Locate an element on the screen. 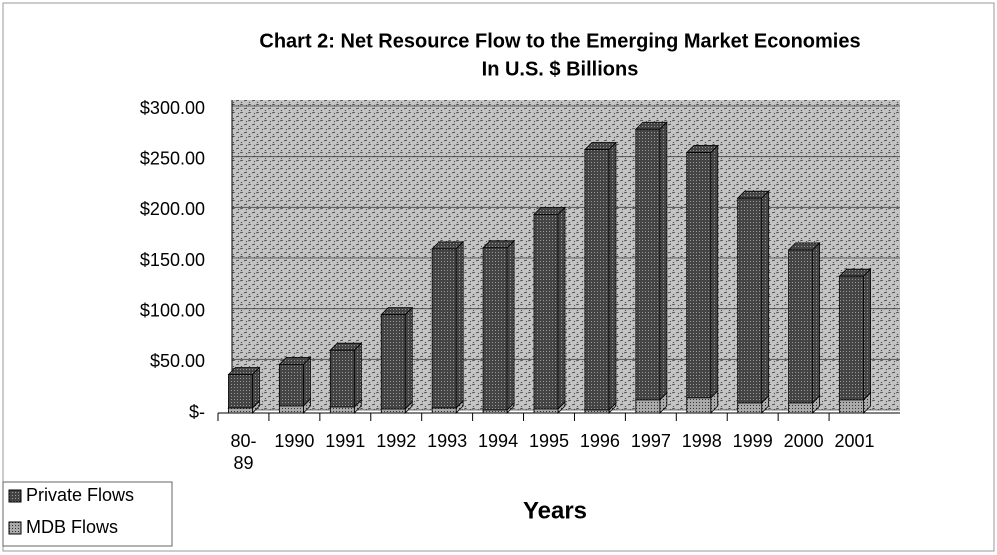  chart-subtitle: In U.S. $ Billions is located at coordinates (560, 69).